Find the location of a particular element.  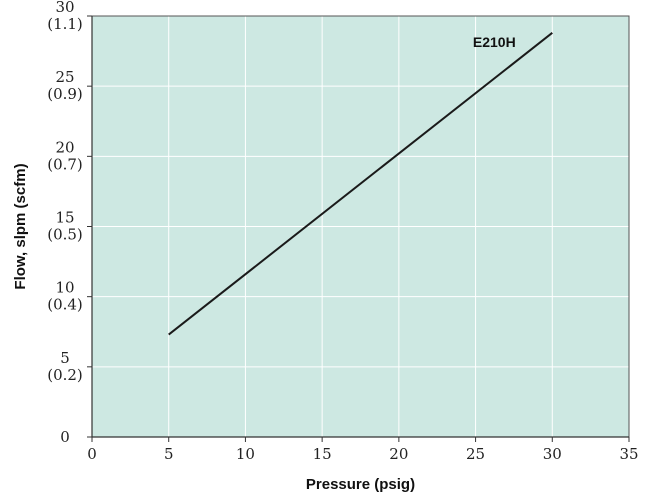

y-tick-label: 15 is located at coordinates (64, 218).